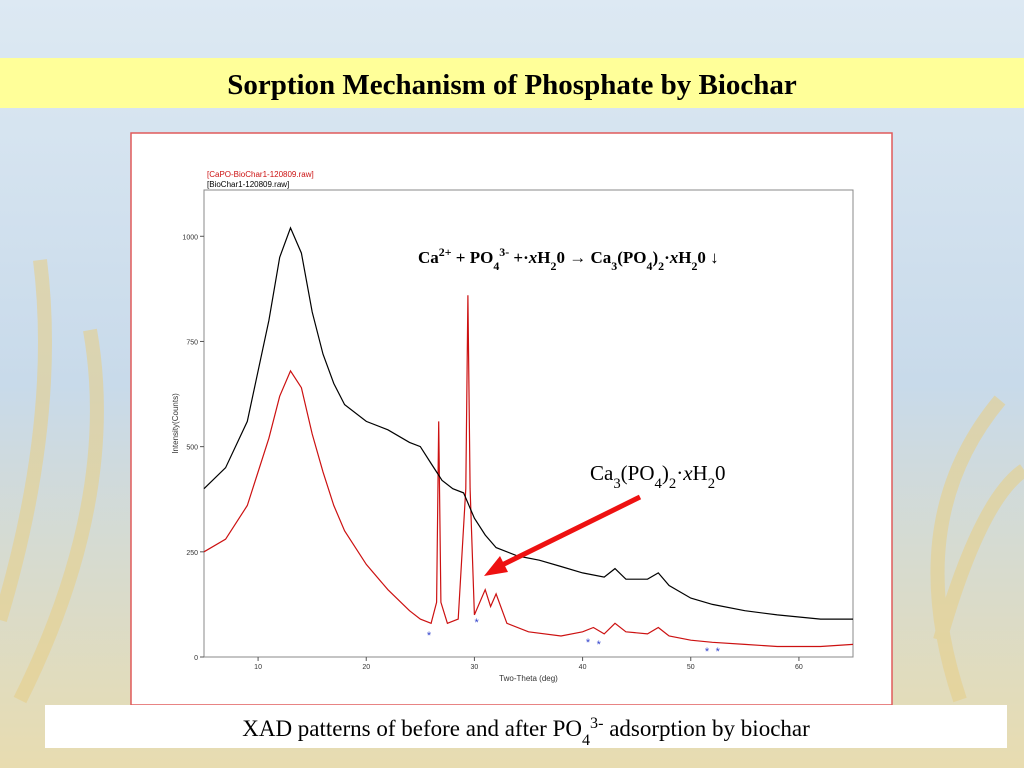  Describe the element at coordinates (190, 237) in the screenshot. I see `y-tick-label: 1000` at that location.